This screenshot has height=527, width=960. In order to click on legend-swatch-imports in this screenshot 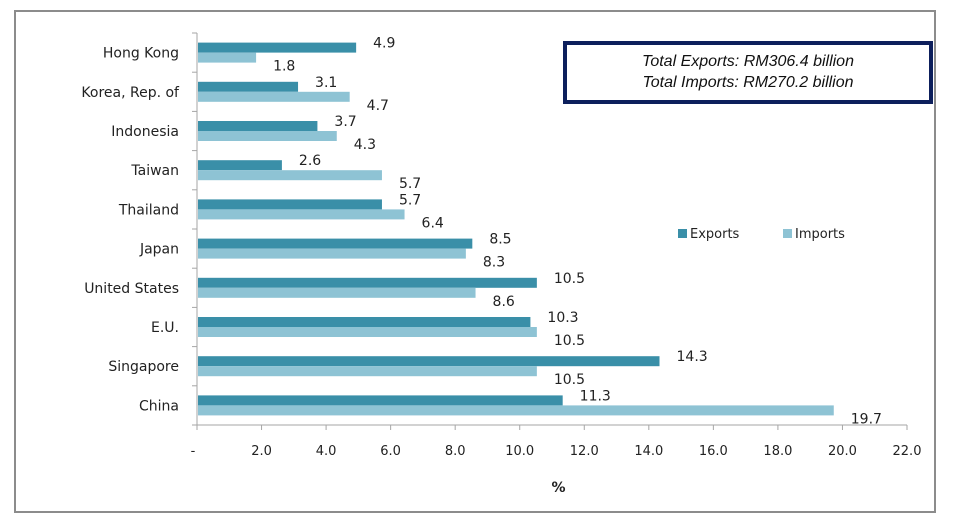, I will do `click(787, 233)`.